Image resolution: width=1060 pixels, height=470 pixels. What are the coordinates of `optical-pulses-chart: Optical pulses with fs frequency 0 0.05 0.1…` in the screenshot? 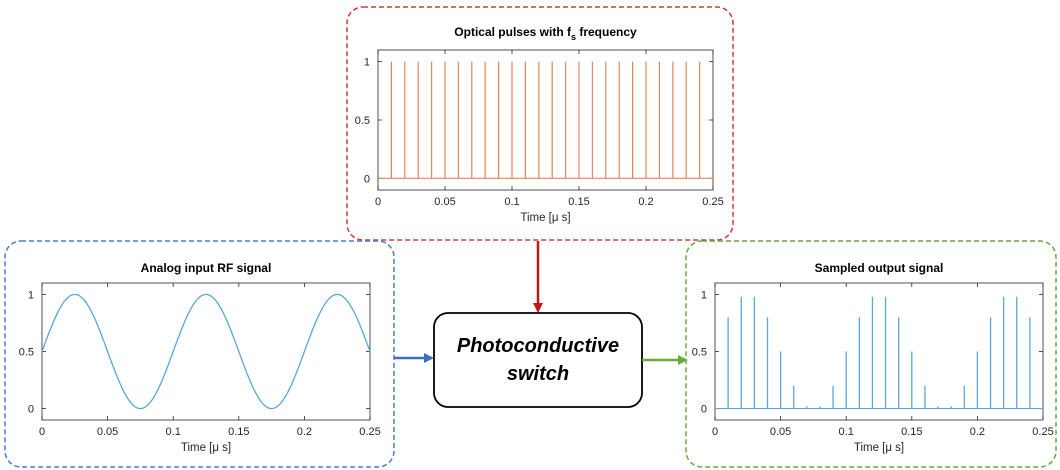 It's located at (539, 124).